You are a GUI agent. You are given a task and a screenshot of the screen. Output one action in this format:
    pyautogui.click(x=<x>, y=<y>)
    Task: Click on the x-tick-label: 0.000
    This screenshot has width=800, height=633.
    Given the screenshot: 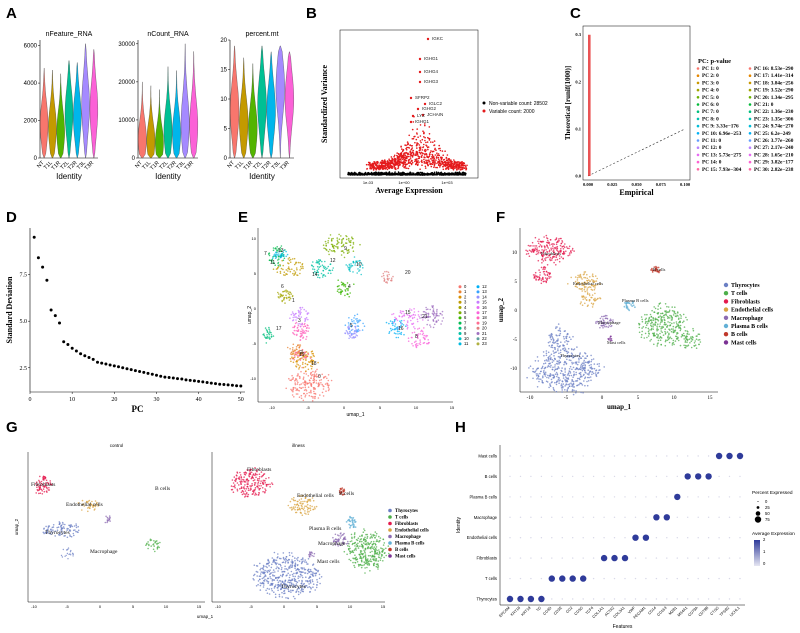 What is the action you would take?
    pyautogui.click(x=588, y=184)
    